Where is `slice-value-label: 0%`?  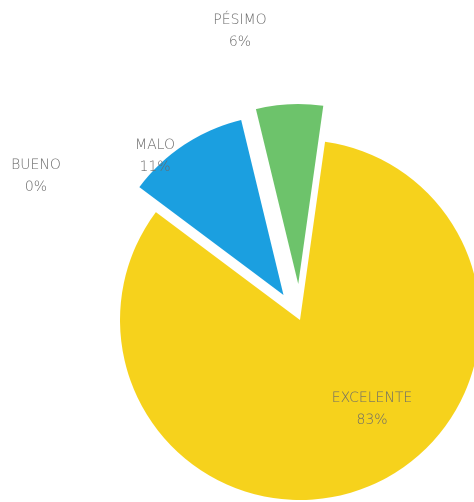 slice-value-label: 0% is located at coordinates (36, 187).